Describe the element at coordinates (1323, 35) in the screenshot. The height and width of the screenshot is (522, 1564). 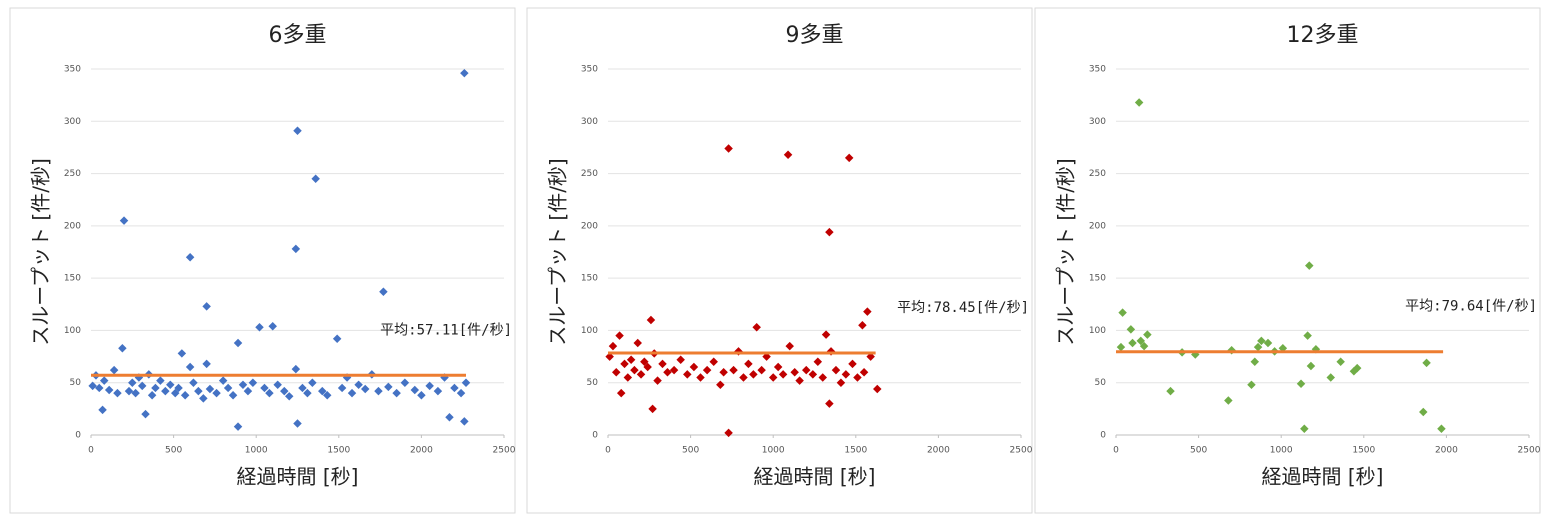
I see `chart-title: 12多重` at that location.